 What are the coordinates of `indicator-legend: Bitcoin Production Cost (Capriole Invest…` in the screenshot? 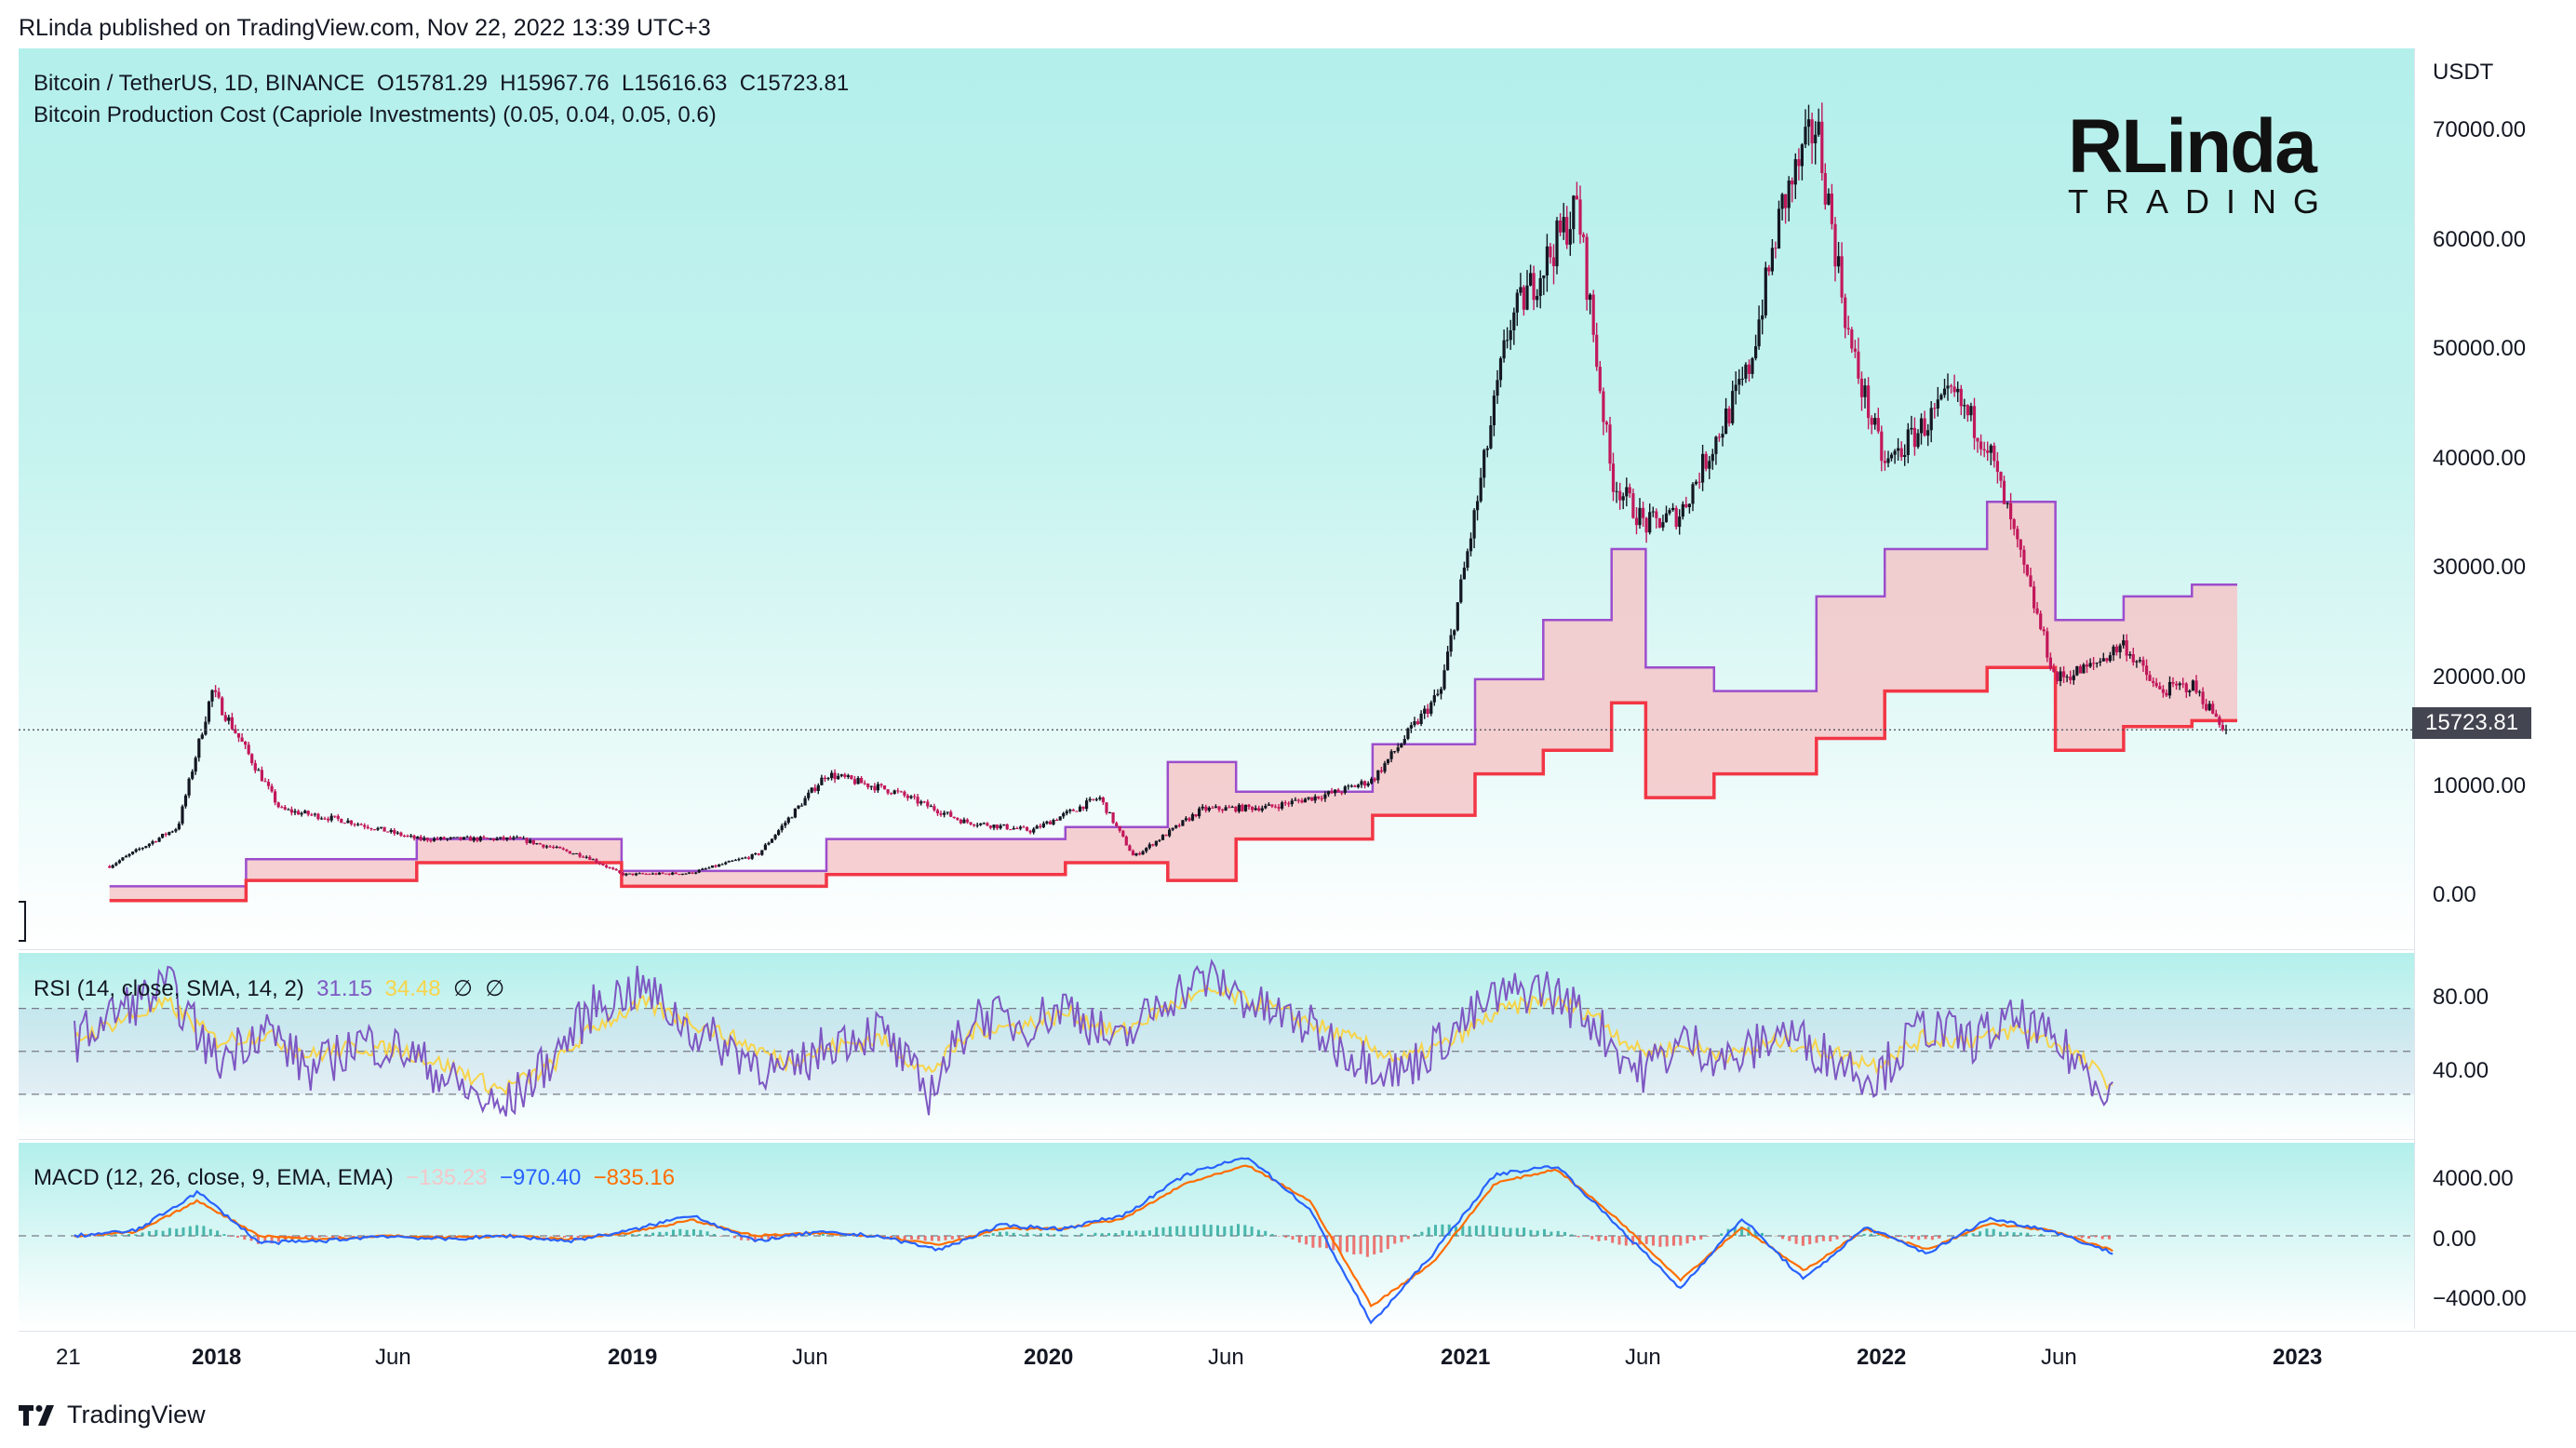 It's located at (375, 115).